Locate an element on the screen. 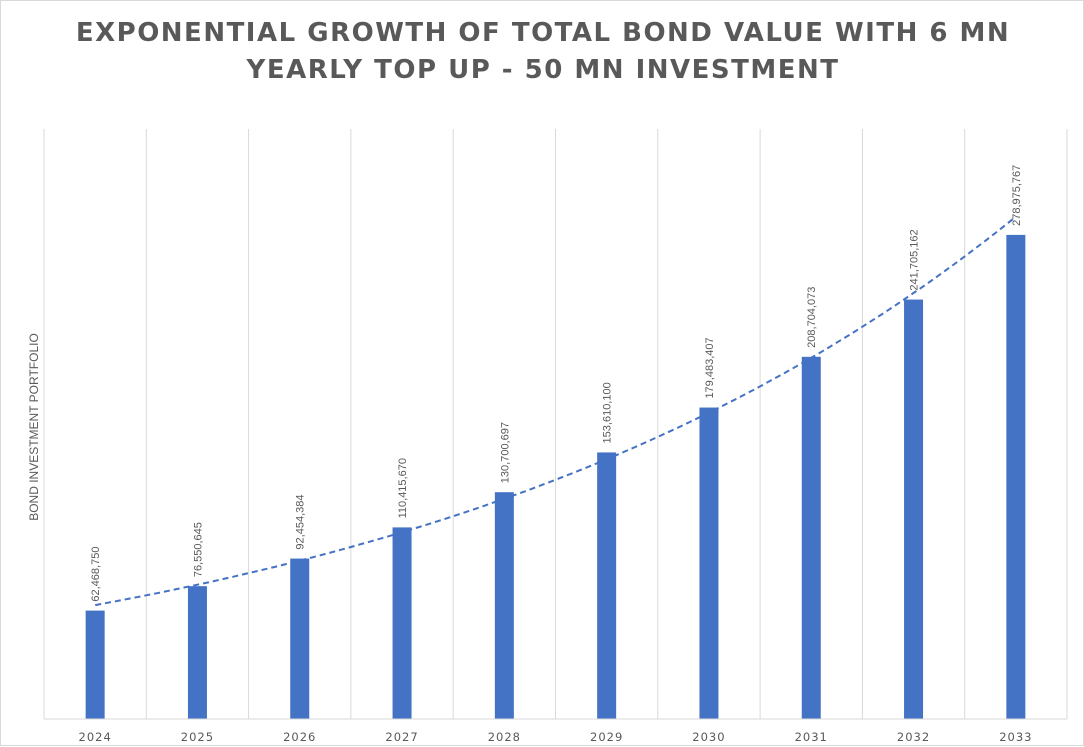 This screenshot has height=747, width=1084. bar-2033 is located at coordinates (1016, 476).